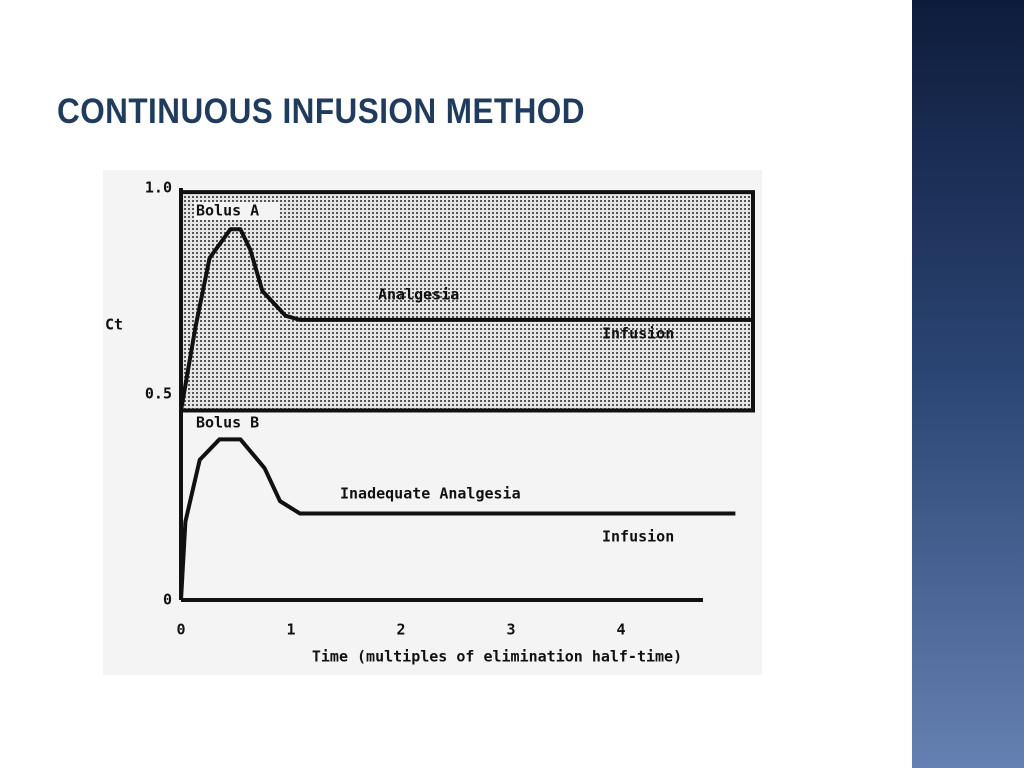 The height and width of the screenshot is (768, 1024). I want to click on series-label: Bolus B, so click(227, 423).